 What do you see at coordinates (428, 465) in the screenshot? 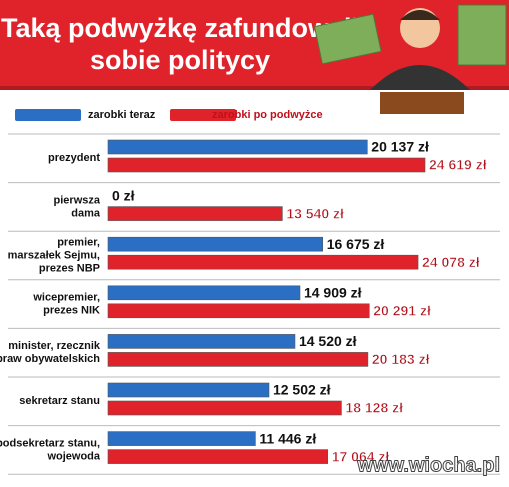
I see `watermark: www.wiocha.pl` at bounding box center [428, 465].